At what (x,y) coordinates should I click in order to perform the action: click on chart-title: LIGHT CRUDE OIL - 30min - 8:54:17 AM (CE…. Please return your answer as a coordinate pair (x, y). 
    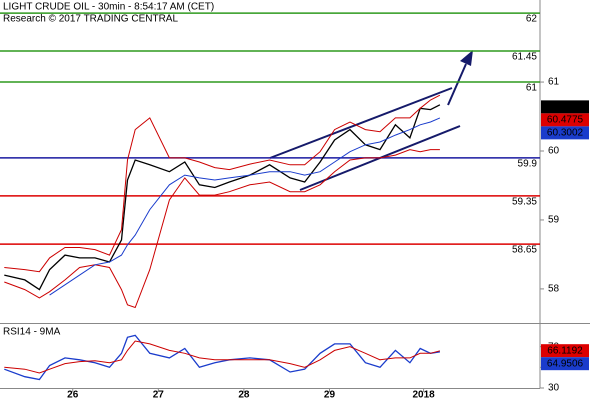
    Looking at the image, I should click on (108, 7).